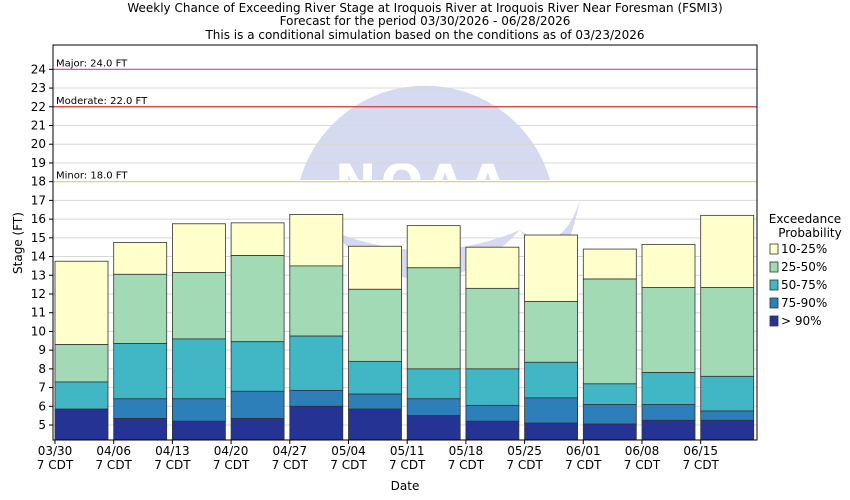 The image size is (850, 500). Describe the element at coordinates (423, 183) in the screenshot. I see `watermark-text: NOAA` at that location.